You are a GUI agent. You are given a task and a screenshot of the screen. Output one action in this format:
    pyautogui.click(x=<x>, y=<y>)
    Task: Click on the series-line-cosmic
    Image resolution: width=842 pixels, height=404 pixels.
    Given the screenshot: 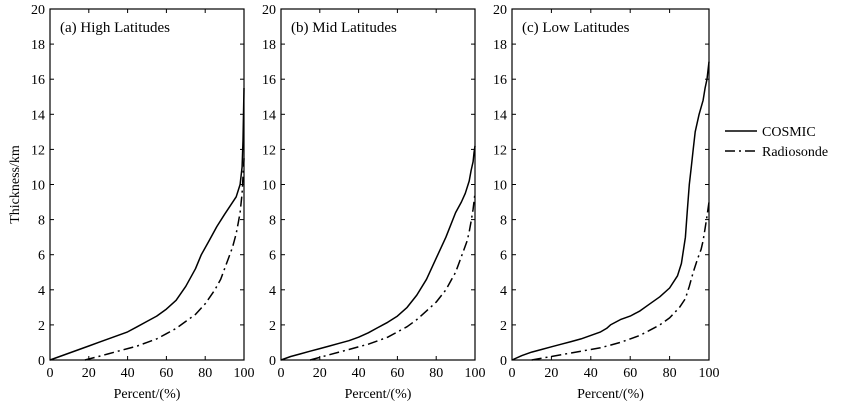 What is the action you would take?
    pyautogui.click(x=378, y=253)
    